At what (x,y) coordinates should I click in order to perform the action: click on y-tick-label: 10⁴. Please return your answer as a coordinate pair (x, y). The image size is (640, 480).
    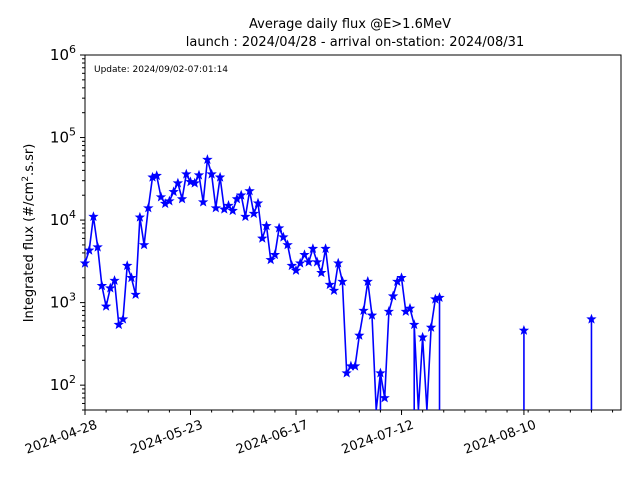
    Looking at the image, I should click on (63, 218).